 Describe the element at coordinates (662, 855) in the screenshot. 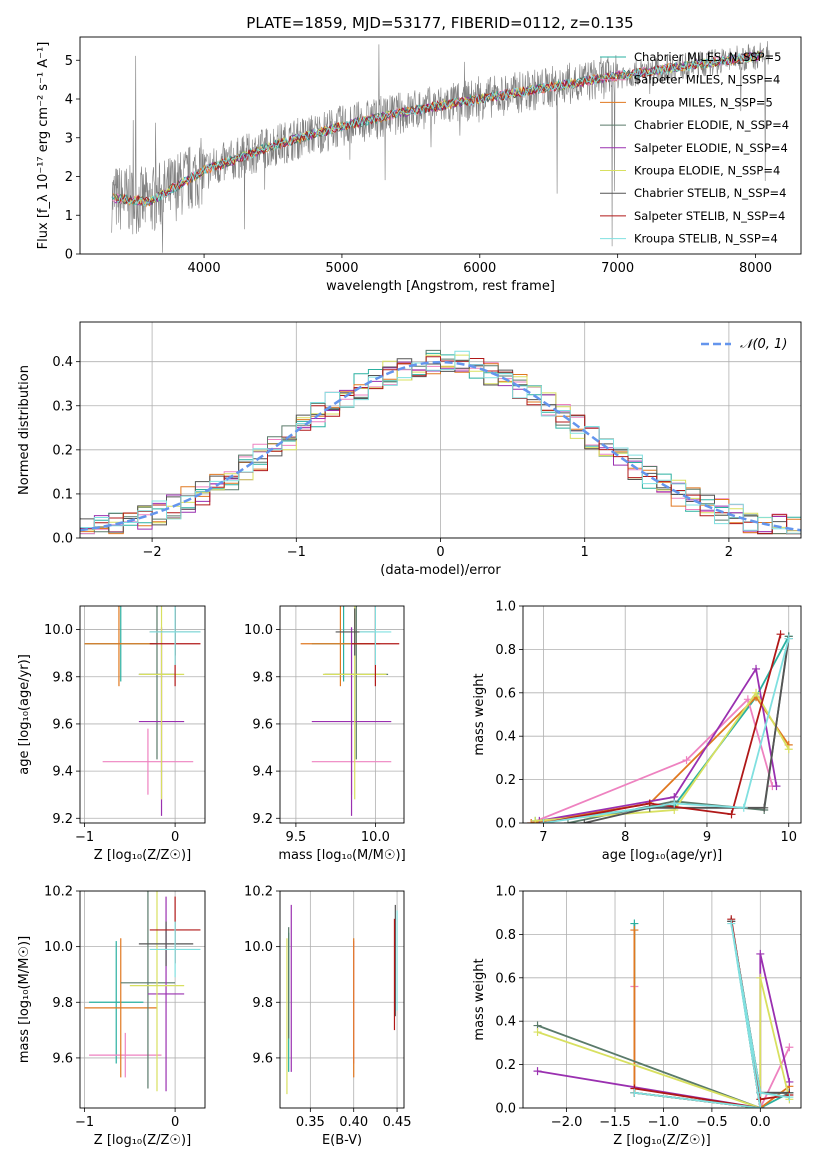

I see `x-axis-label: age [log₁₀(age/yr)]` at that location.